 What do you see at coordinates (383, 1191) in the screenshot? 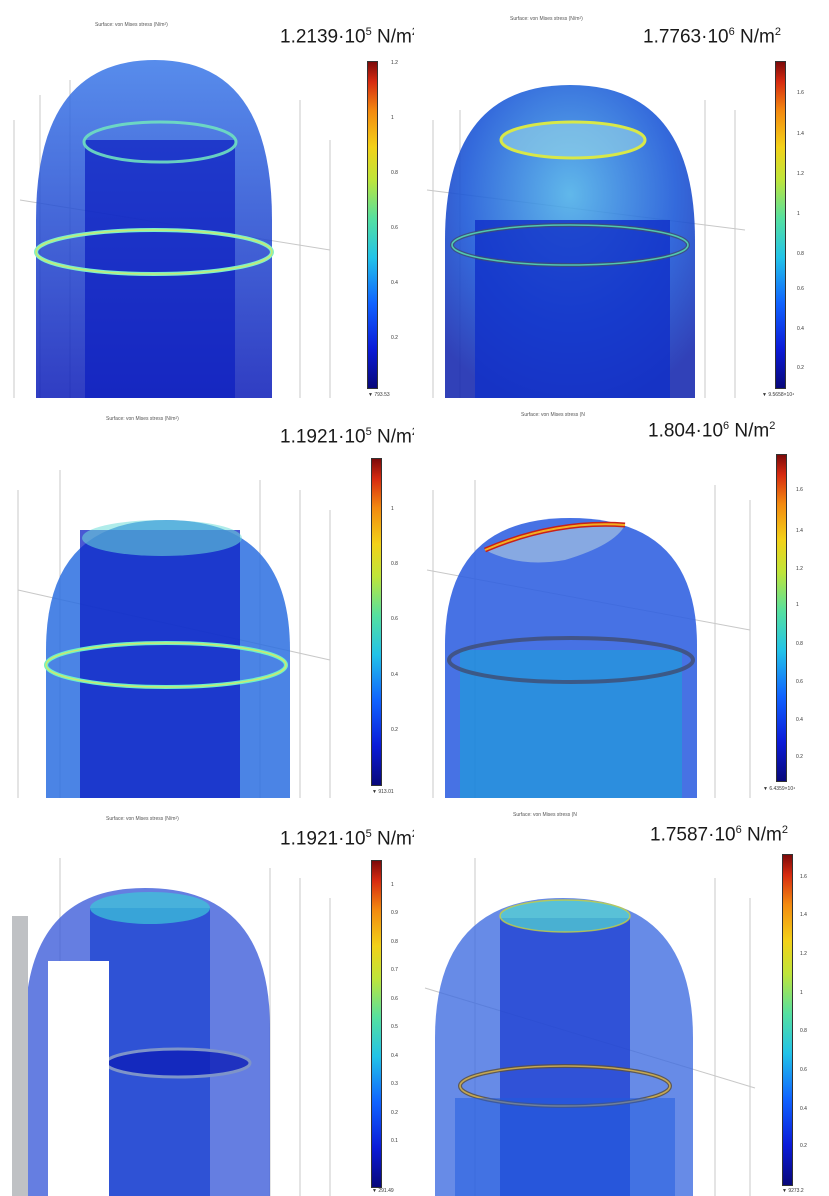
I see `colorbar-min-label: ▼ 291.49` at bounding box center [383, 1191].